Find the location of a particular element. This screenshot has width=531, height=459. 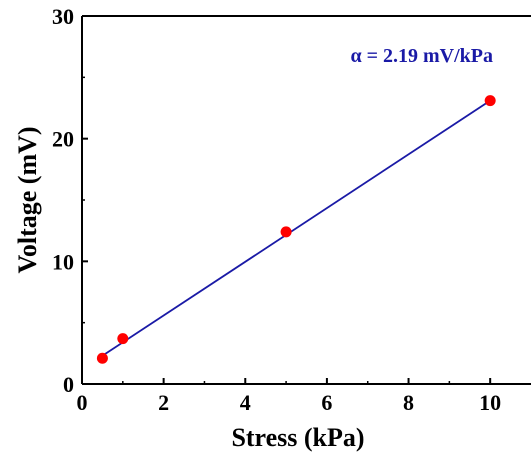

x-tick-label: 8 is located at coordinates (408, 402).